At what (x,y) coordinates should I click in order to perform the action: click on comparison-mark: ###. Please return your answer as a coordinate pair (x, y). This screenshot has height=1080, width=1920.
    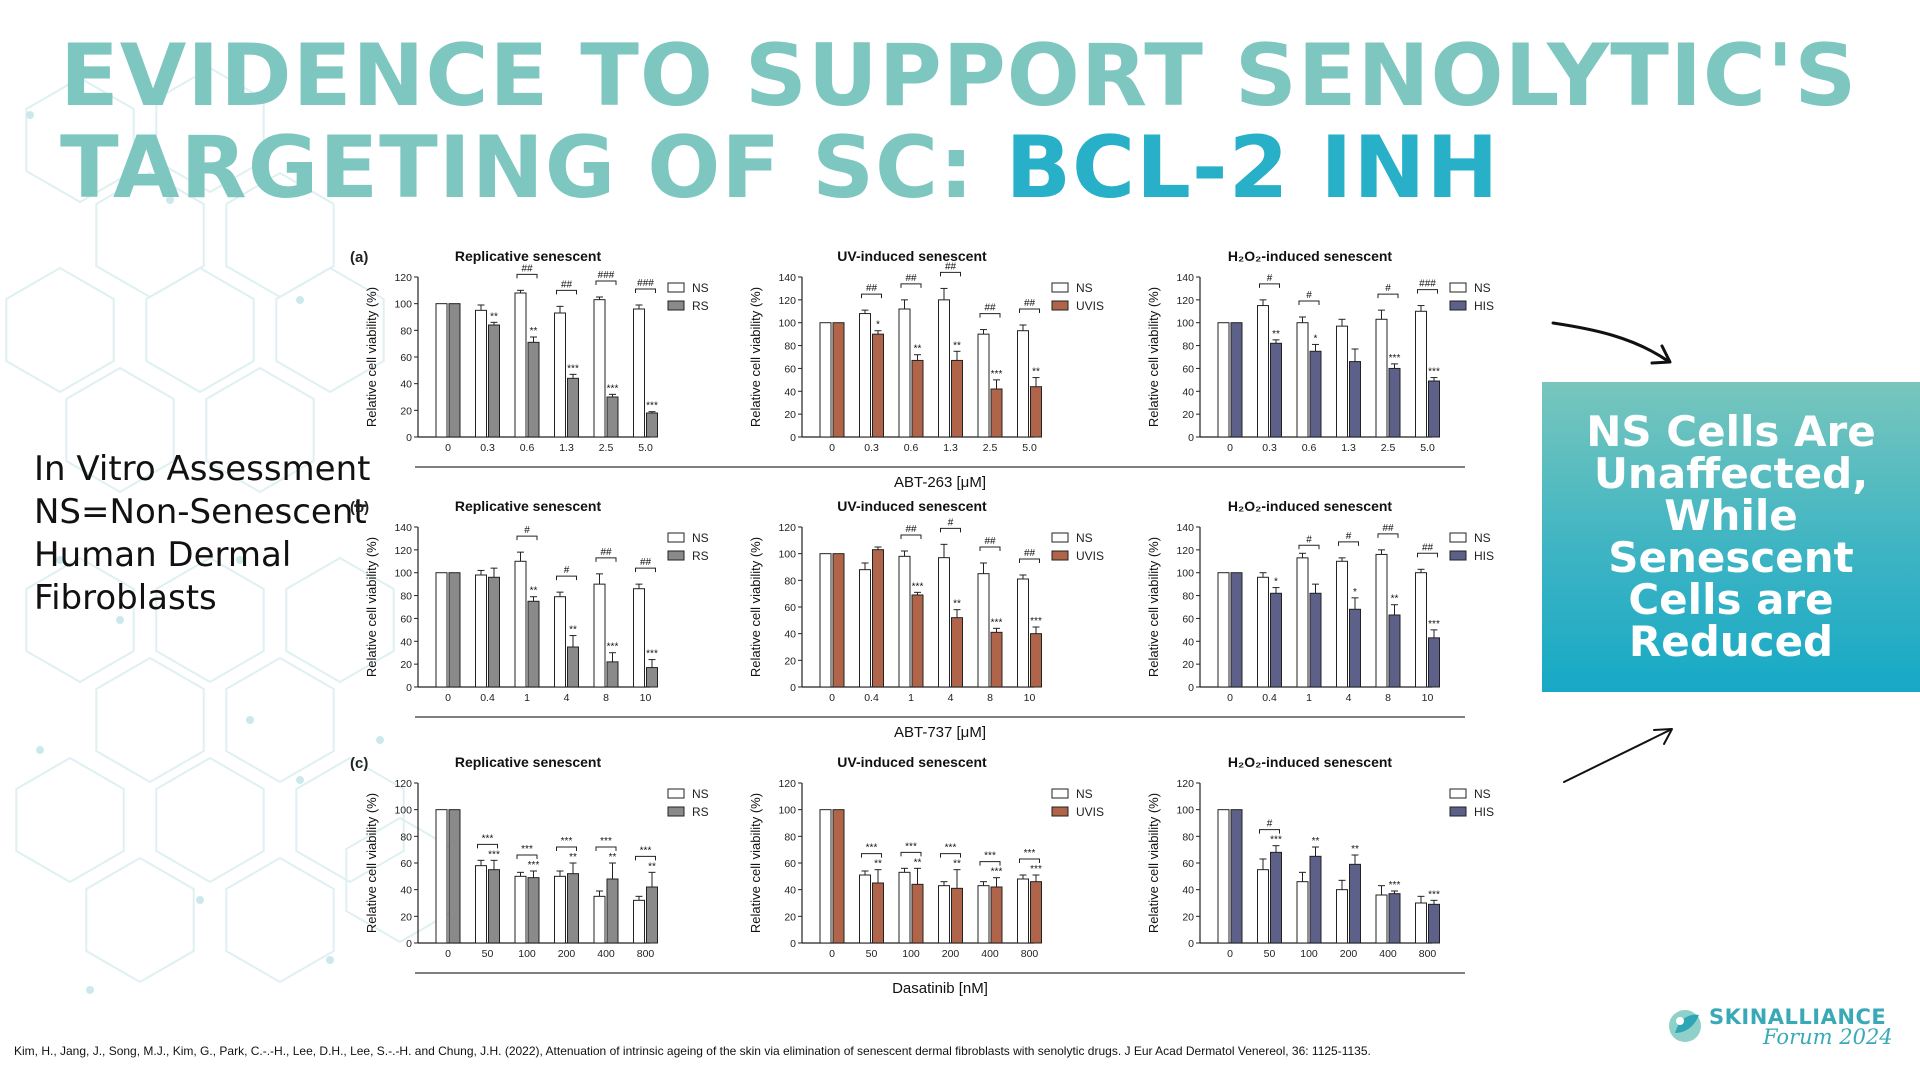
    Looking at the image, I should click on (645, 283).